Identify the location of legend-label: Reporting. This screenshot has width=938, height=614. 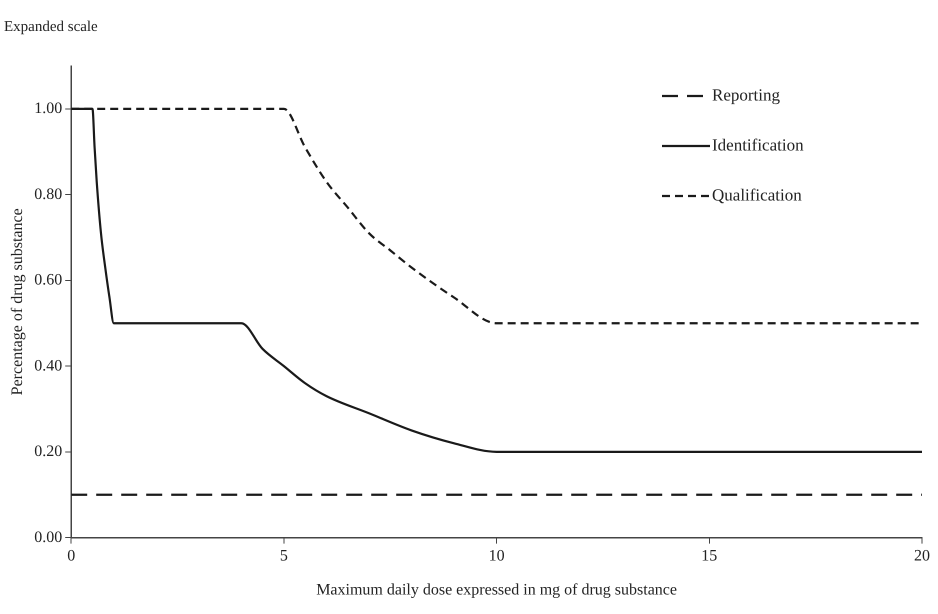
(746, 94).